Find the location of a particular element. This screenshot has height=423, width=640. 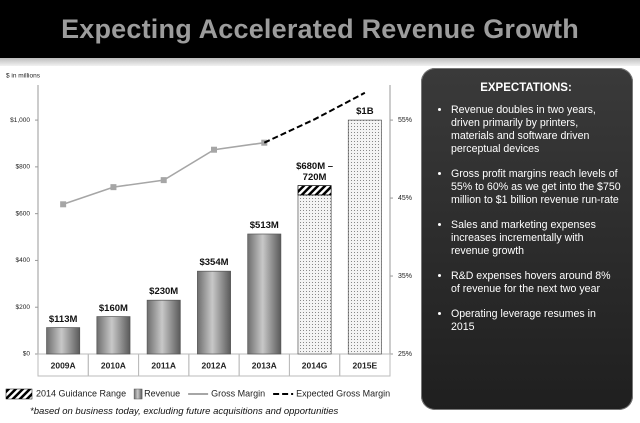

value-label: $1B is located at coordinates (365, 112).